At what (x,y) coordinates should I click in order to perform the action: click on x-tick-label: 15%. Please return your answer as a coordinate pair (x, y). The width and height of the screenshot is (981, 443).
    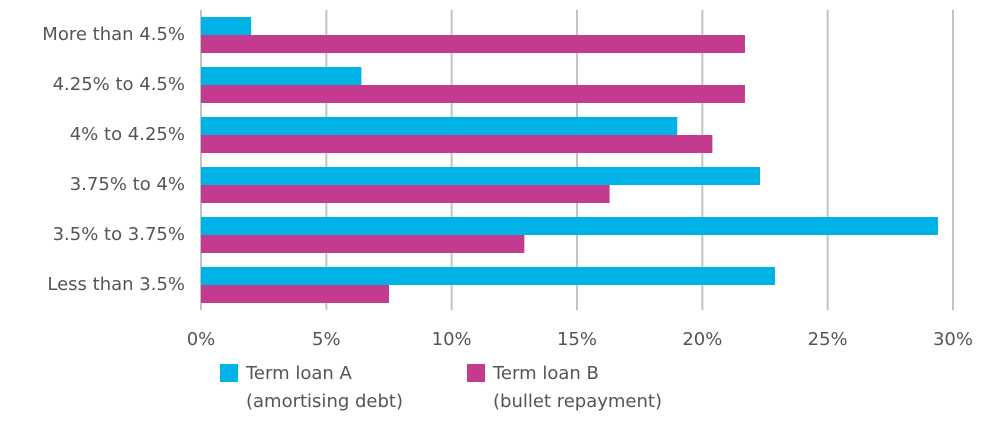
    Looking at the image, I should click on (577, 339).